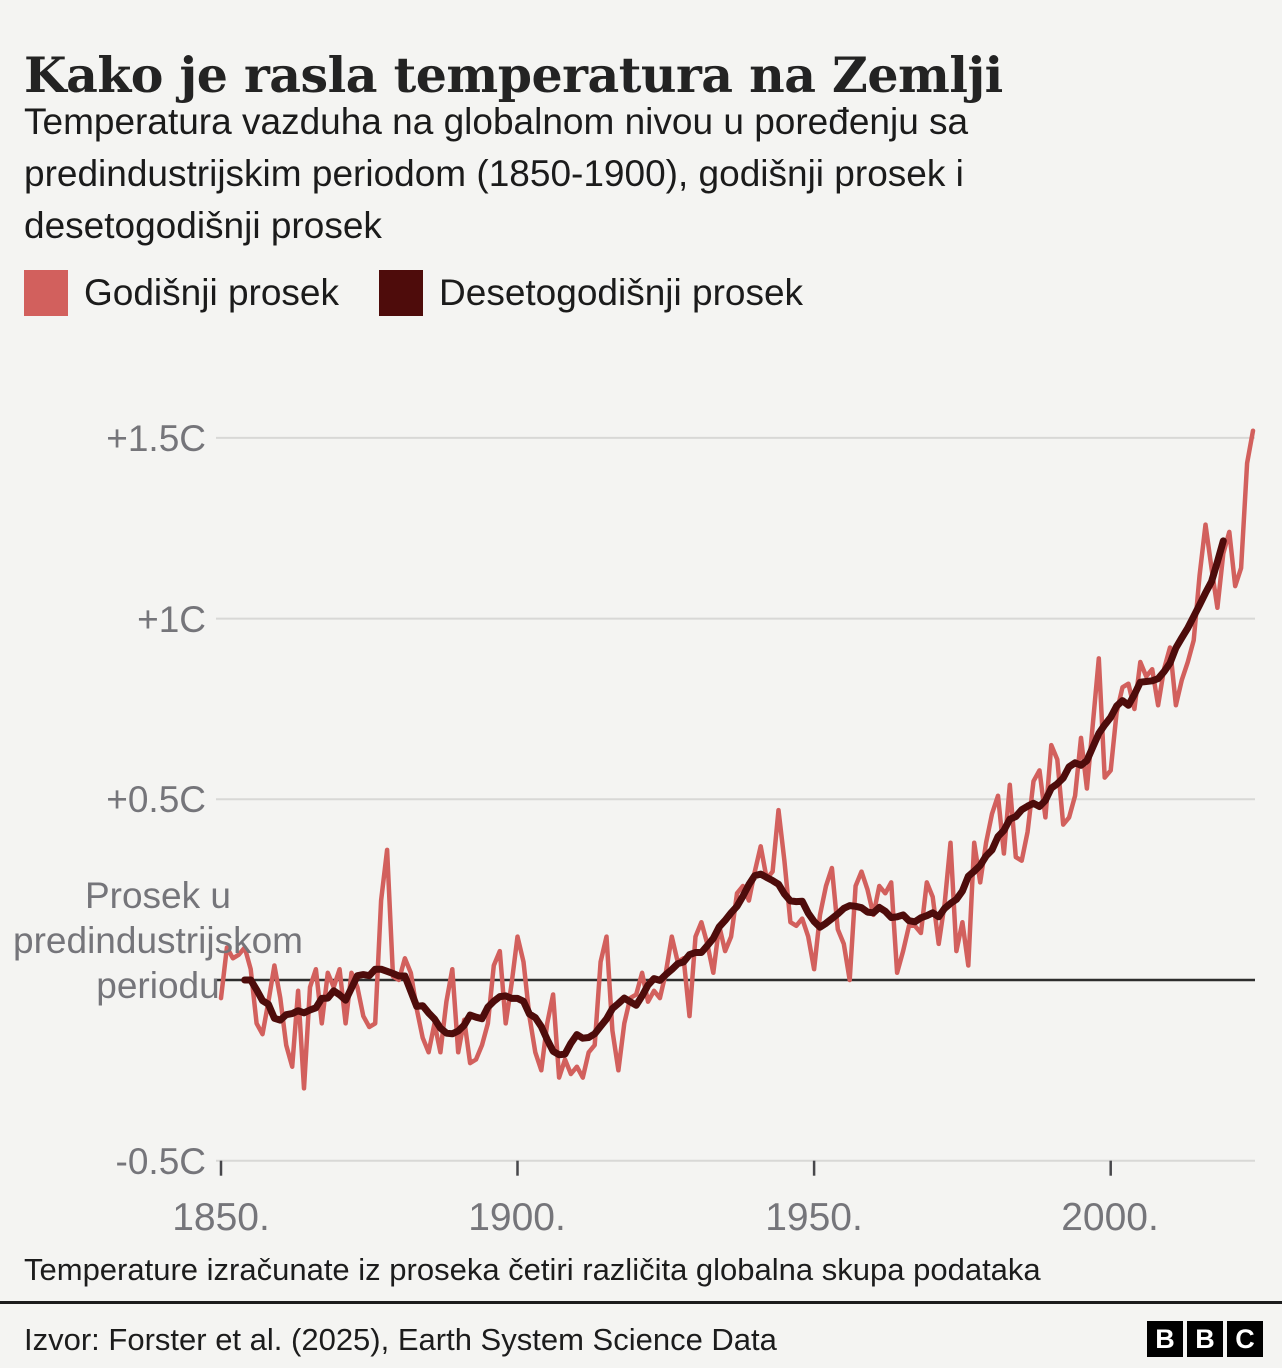  Describe the element at coordinates (156, 799) in the screenshot. I see `y-tick-label-0-5: +0.5C` at that location.